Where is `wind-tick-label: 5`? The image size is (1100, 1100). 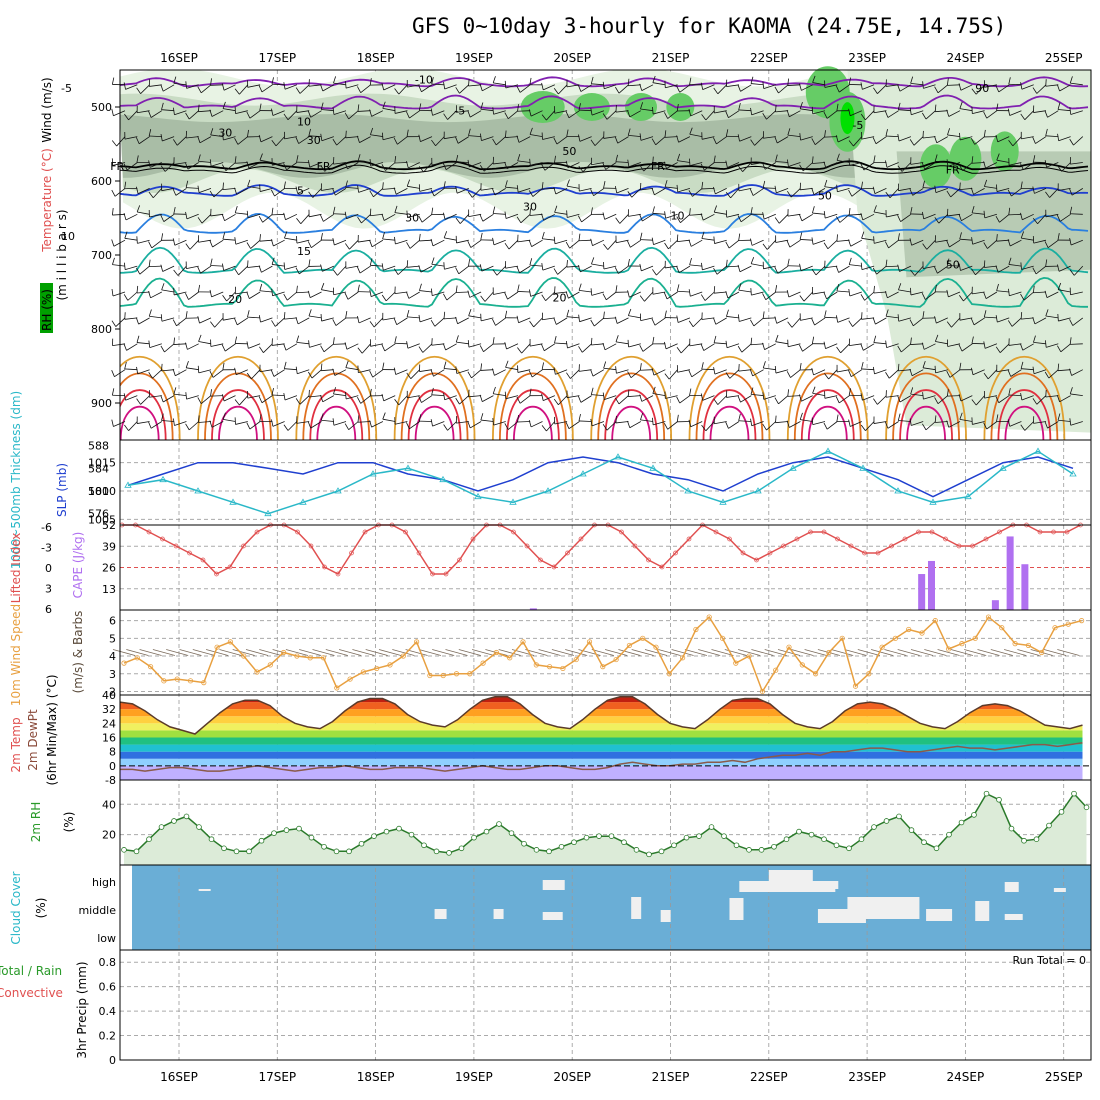 wind-tick-label: 5 is located at coordinates (112, 638).